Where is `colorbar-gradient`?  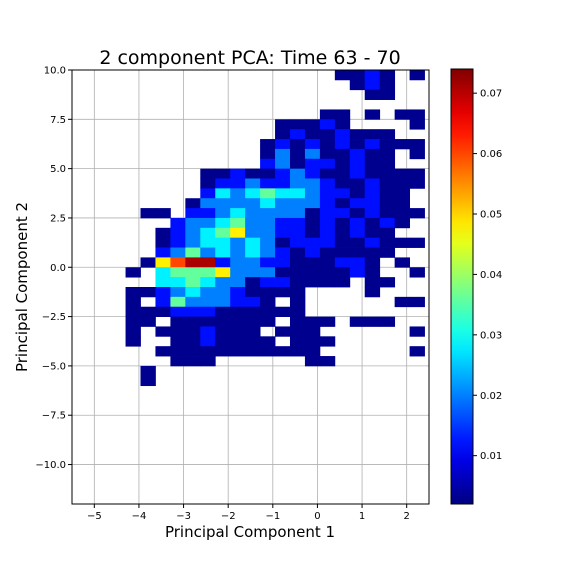 colorbar-gradient is located at coordinates (462, 286).